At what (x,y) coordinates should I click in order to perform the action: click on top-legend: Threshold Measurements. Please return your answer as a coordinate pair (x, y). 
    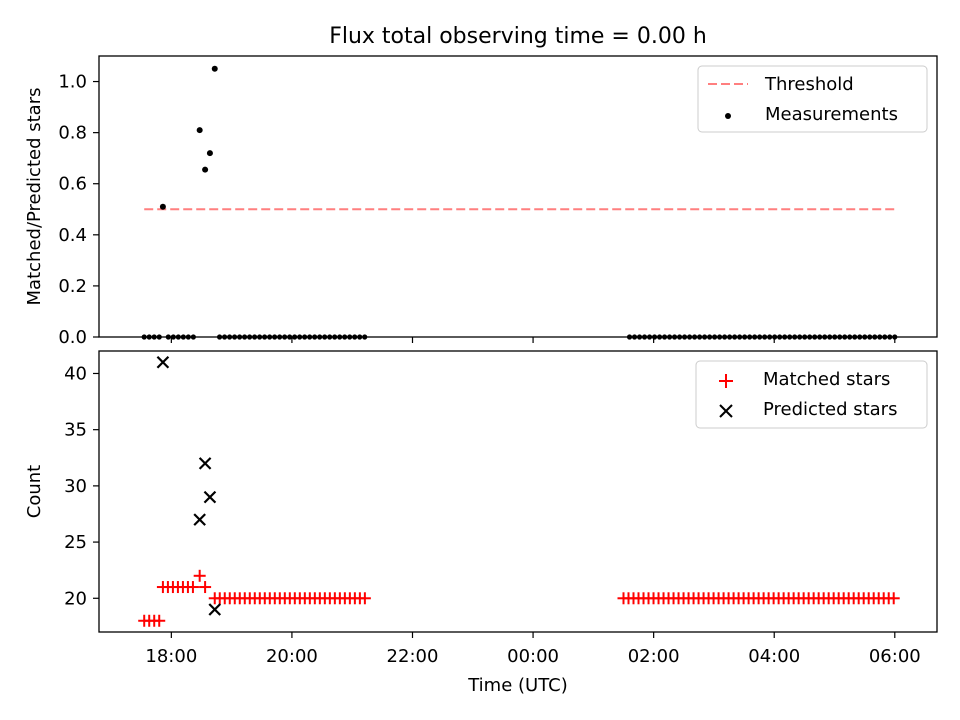
    Looking at the image, I should click on (812, 99).